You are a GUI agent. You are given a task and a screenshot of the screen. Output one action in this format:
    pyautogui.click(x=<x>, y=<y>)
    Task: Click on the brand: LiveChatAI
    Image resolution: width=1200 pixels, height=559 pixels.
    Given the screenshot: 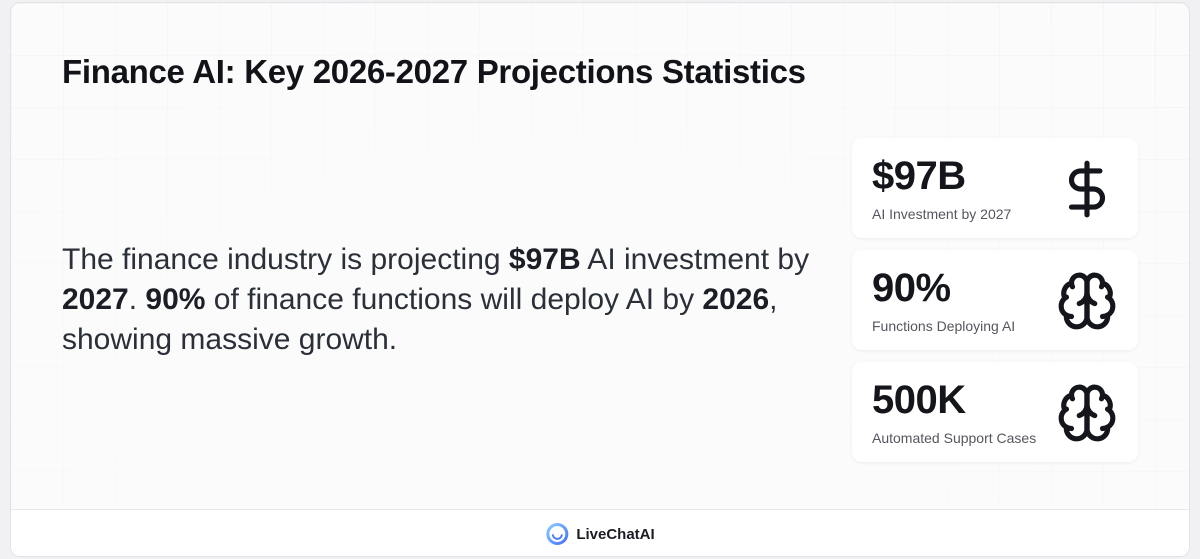 What is the action you would take?
    pyautogui.click(x=600, y=534)
    